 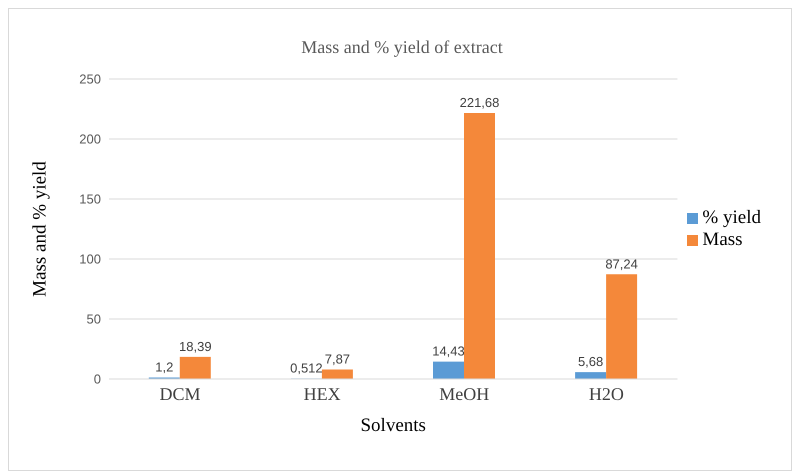 What do you see at coordinates (393, 425) in the screenshot?
I see `x-axis-title: Solvents` at bounding box center [393, 425].